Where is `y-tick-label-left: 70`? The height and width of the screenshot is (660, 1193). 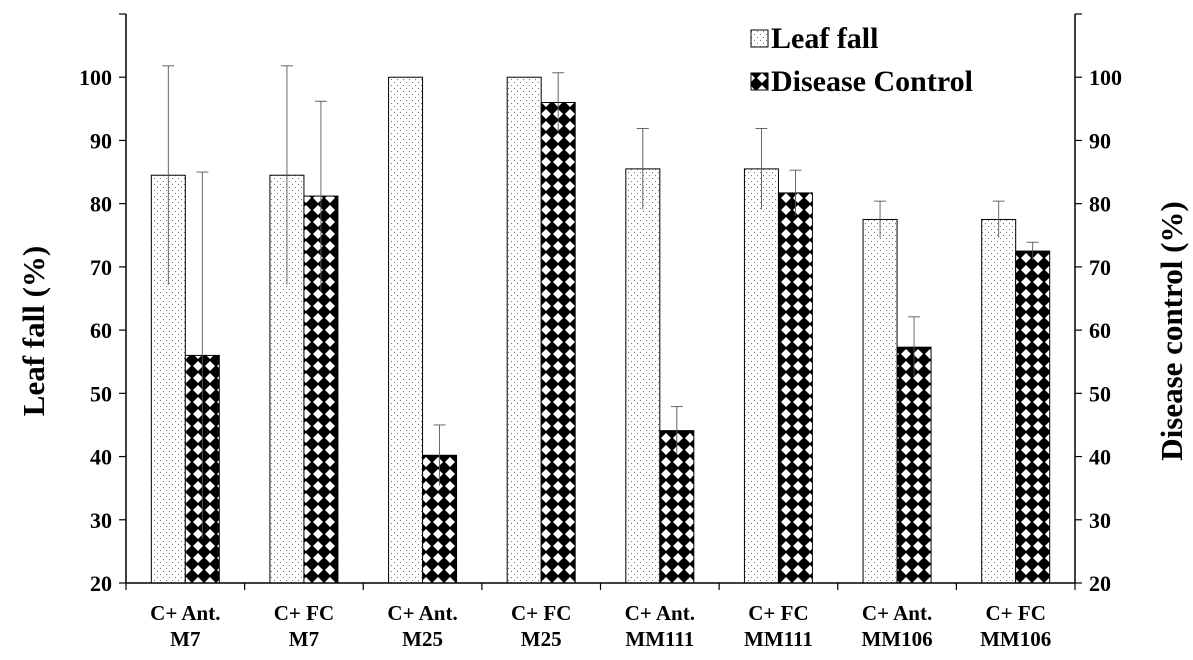
y-tick-label-left: 70 is located at coordinates (101, 267).